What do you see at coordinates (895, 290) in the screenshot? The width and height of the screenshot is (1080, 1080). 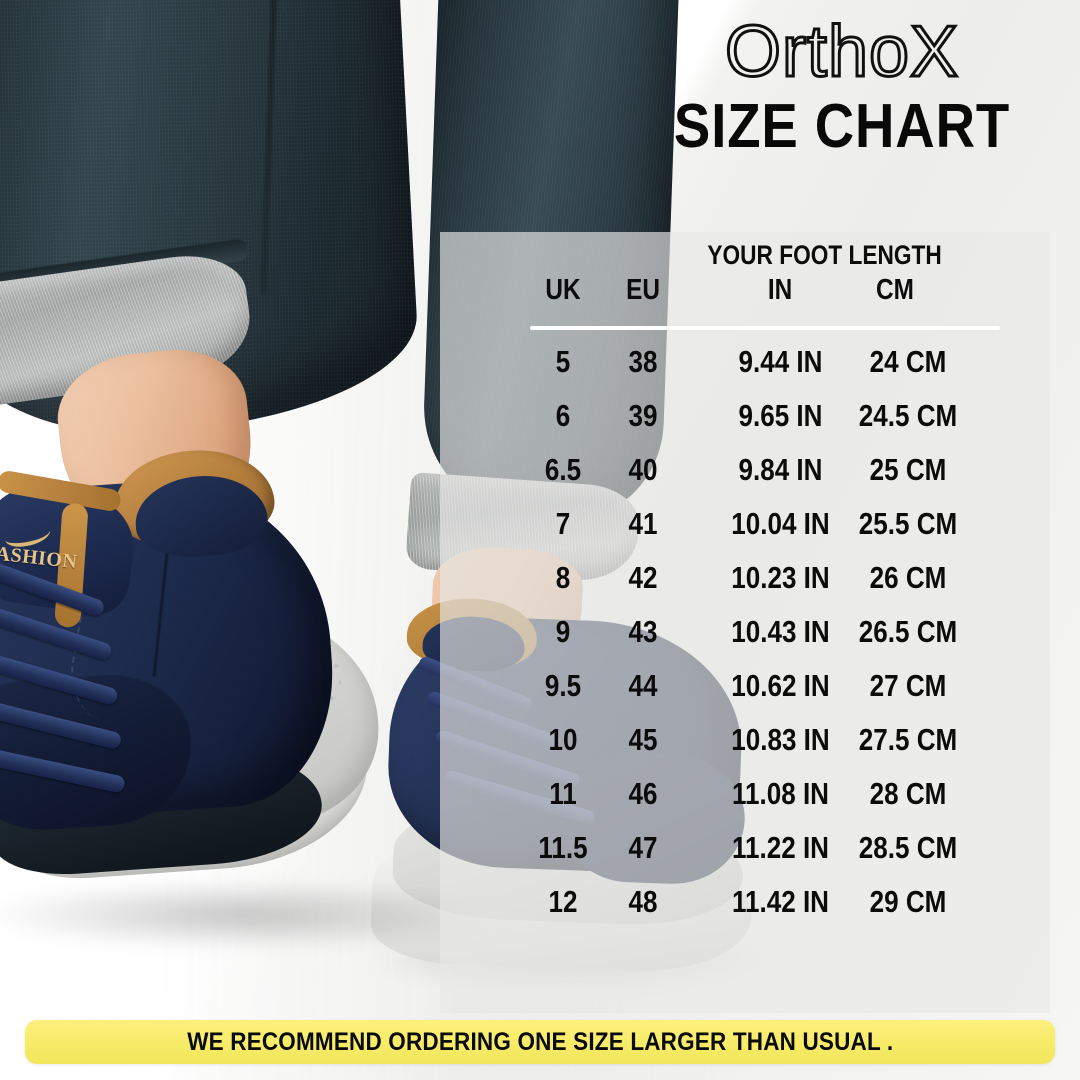 I see `column-header-cm: CM` at bounding box center [895, 290].